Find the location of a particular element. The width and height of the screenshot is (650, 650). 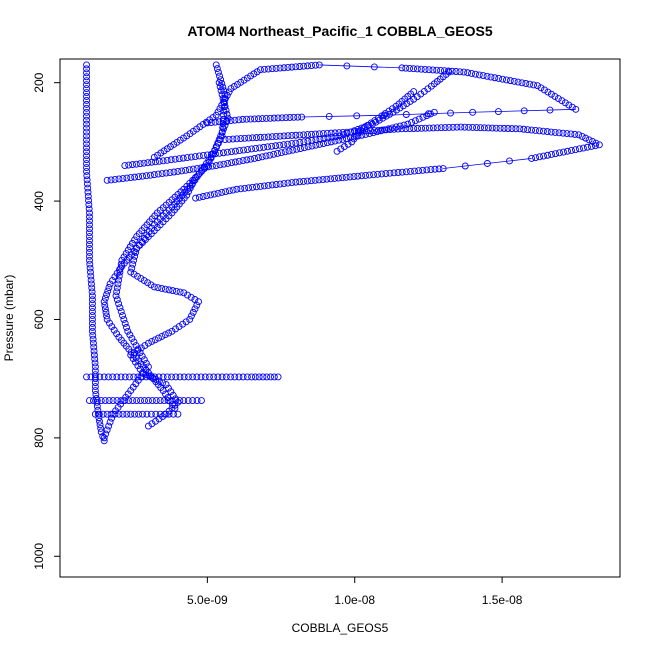

y-tick-label: 1000 is located at coordinates (39, 556).